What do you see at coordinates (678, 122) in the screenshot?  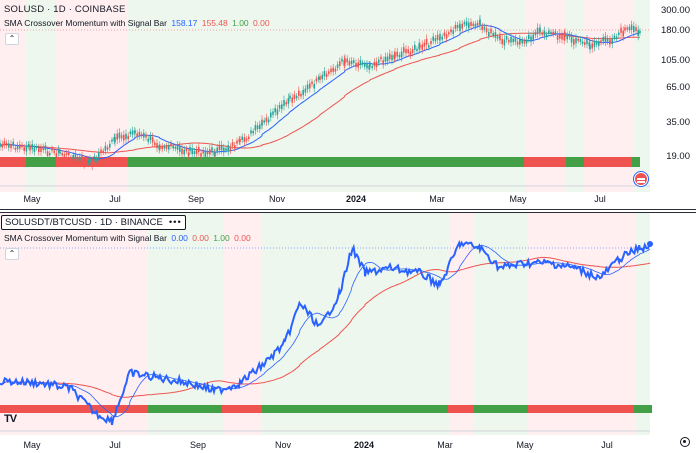 I see `top-y-label: 35.00` at bounding box center [678, 122].